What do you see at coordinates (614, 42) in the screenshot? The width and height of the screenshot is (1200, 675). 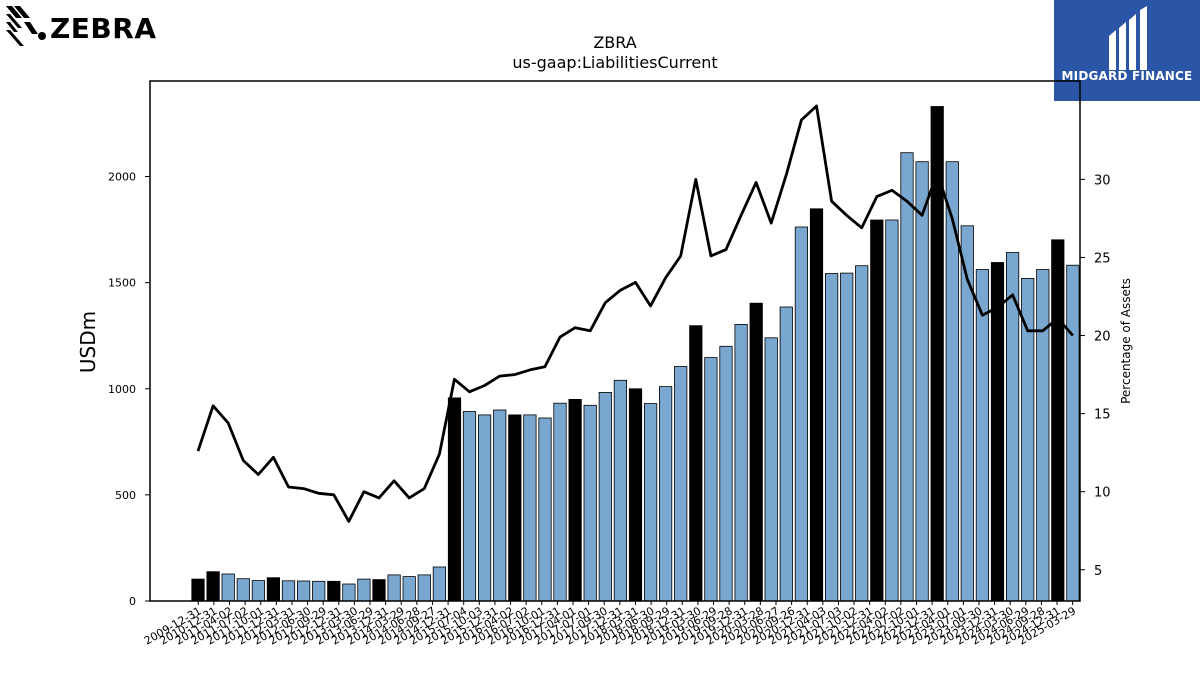 I see `chart-title: ZBRA` at bounding box center [614, 42].